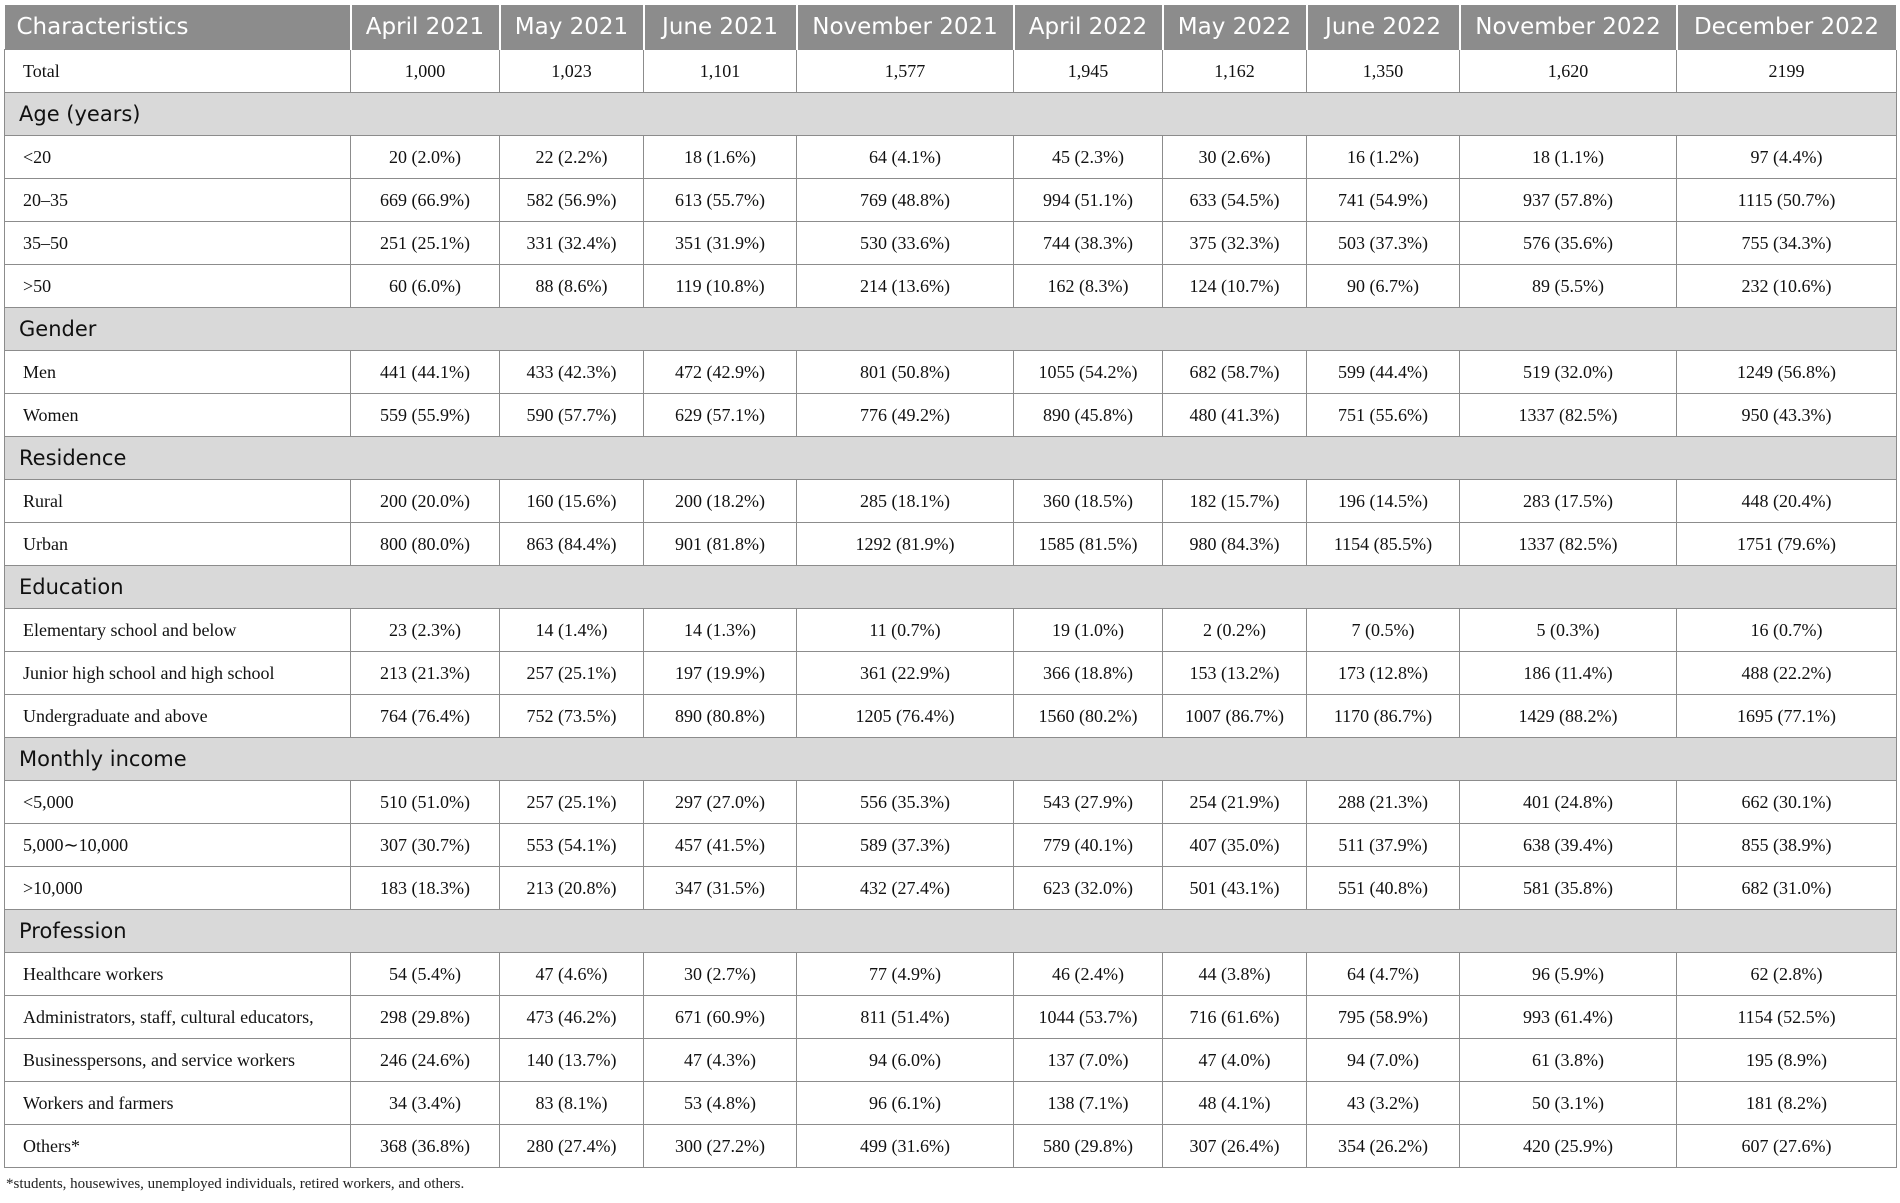 This screenshot has width=1900, height=1203. I want to click on table-cell: 582 (56.9%), so click(571, 200).